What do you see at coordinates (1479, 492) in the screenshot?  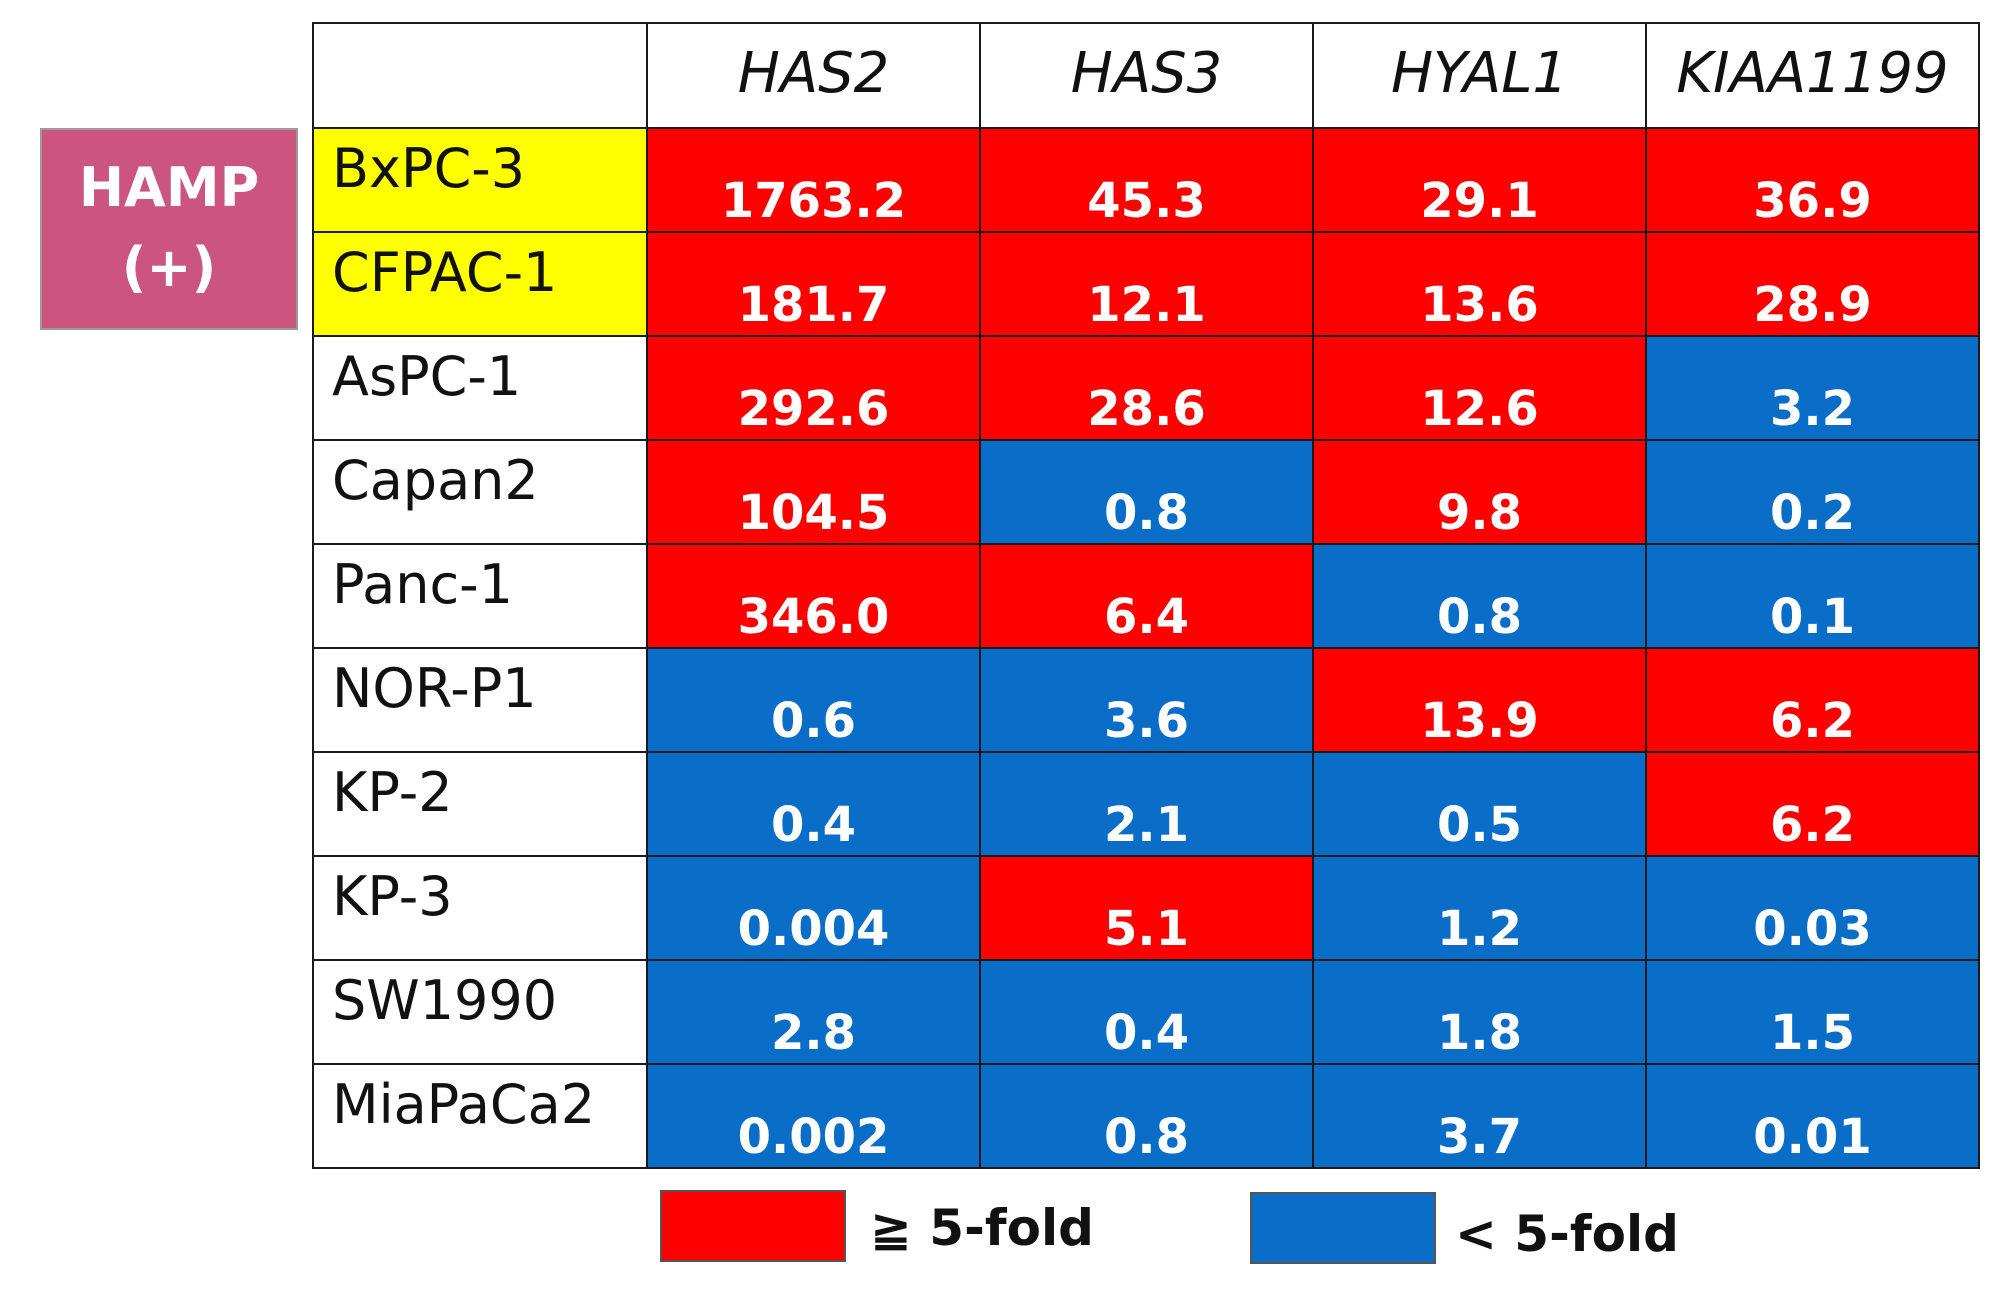 I see `value-cell: 9.8` at bounding box center [1479, 492].